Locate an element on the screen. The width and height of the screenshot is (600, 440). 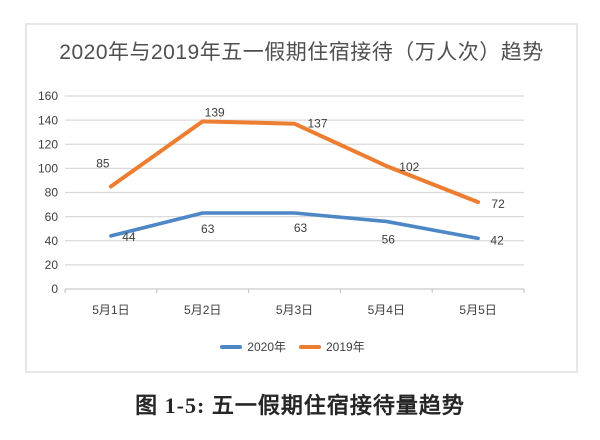
data-label: 102 is located at coordinates (409, 167).